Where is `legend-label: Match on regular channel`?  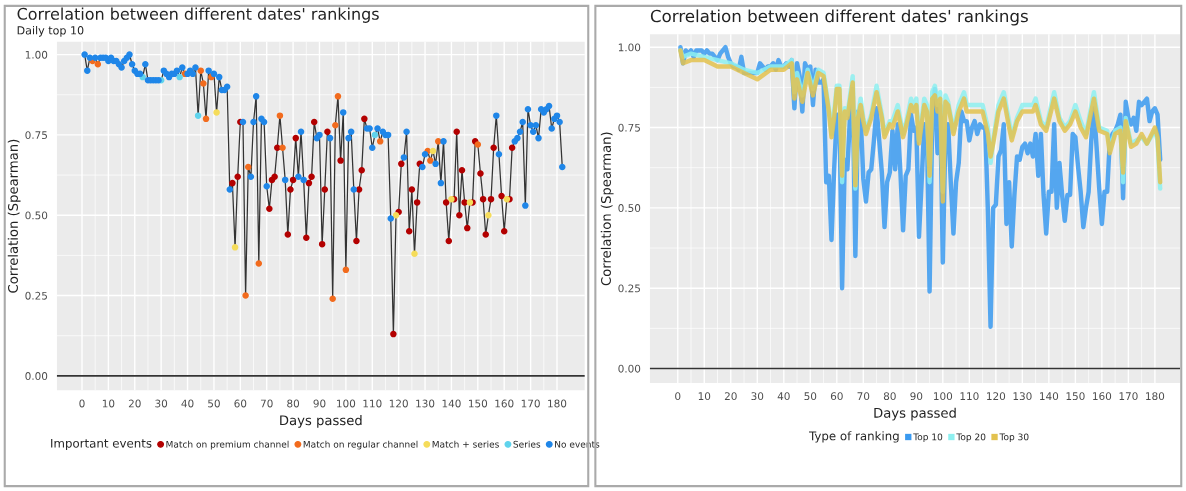 legend-label: Match on regular channel is located at coordinates (360, 445).